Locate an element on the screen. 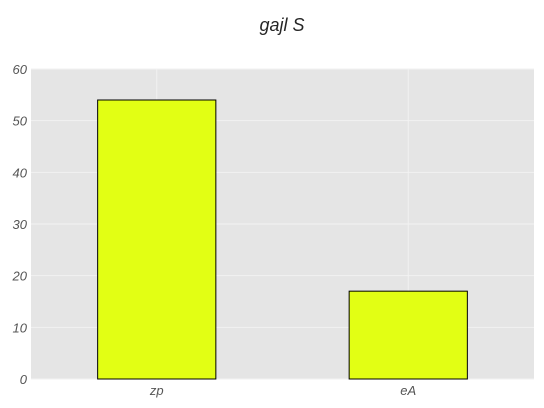  y-tick-label: 60 is located at coordinates (20, 69).